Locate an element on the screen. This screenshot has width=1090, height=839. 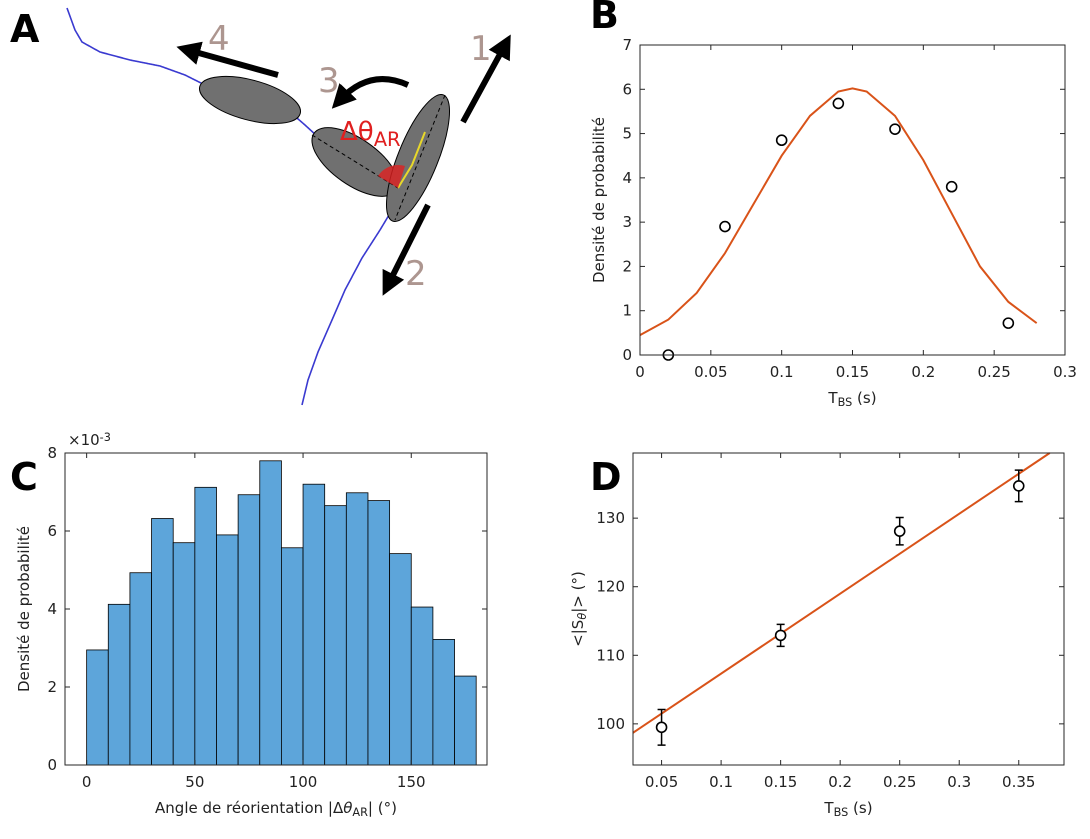
label-part: ×10 is located at coordinates (84, 440).